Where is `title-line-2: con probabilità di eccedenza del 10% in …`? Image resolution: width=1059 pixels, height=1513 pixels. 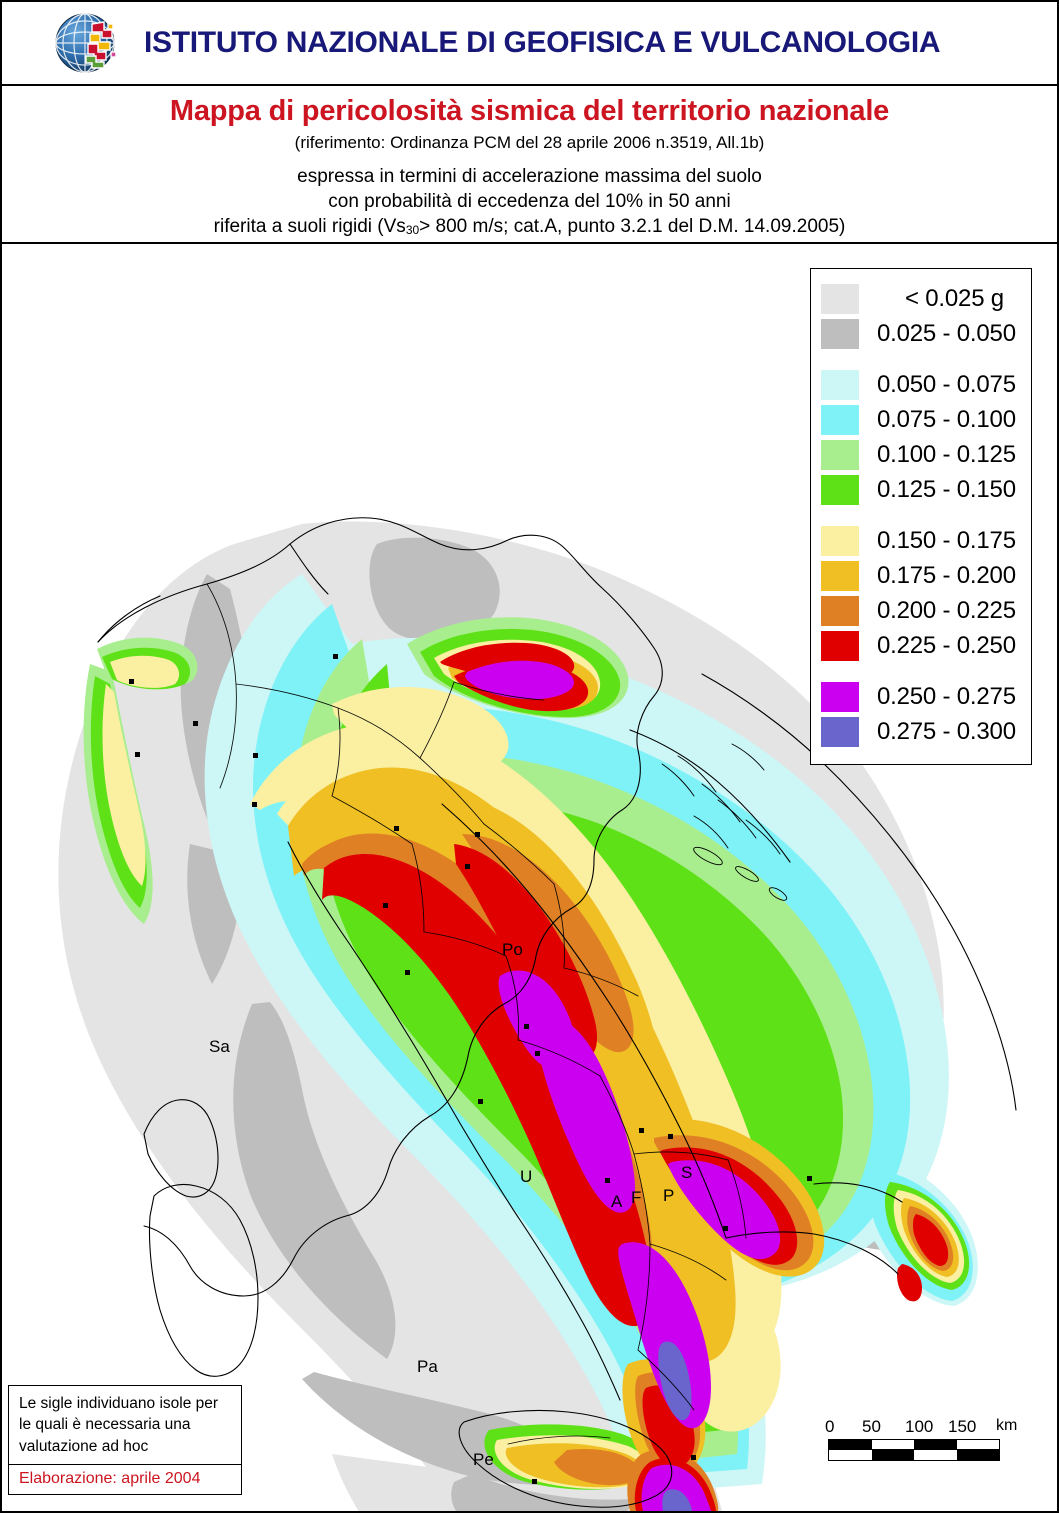
title-line-2: con probabilità di eccedenza del 10% in … is located at coordinates (529, 201).